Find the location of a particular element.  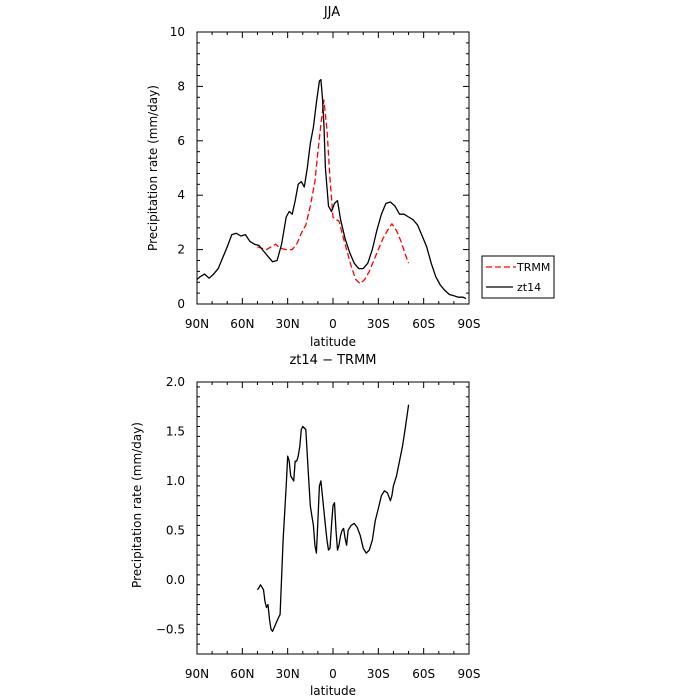

legend-label-trmm: TRMM is located at coordinates (533, 267).